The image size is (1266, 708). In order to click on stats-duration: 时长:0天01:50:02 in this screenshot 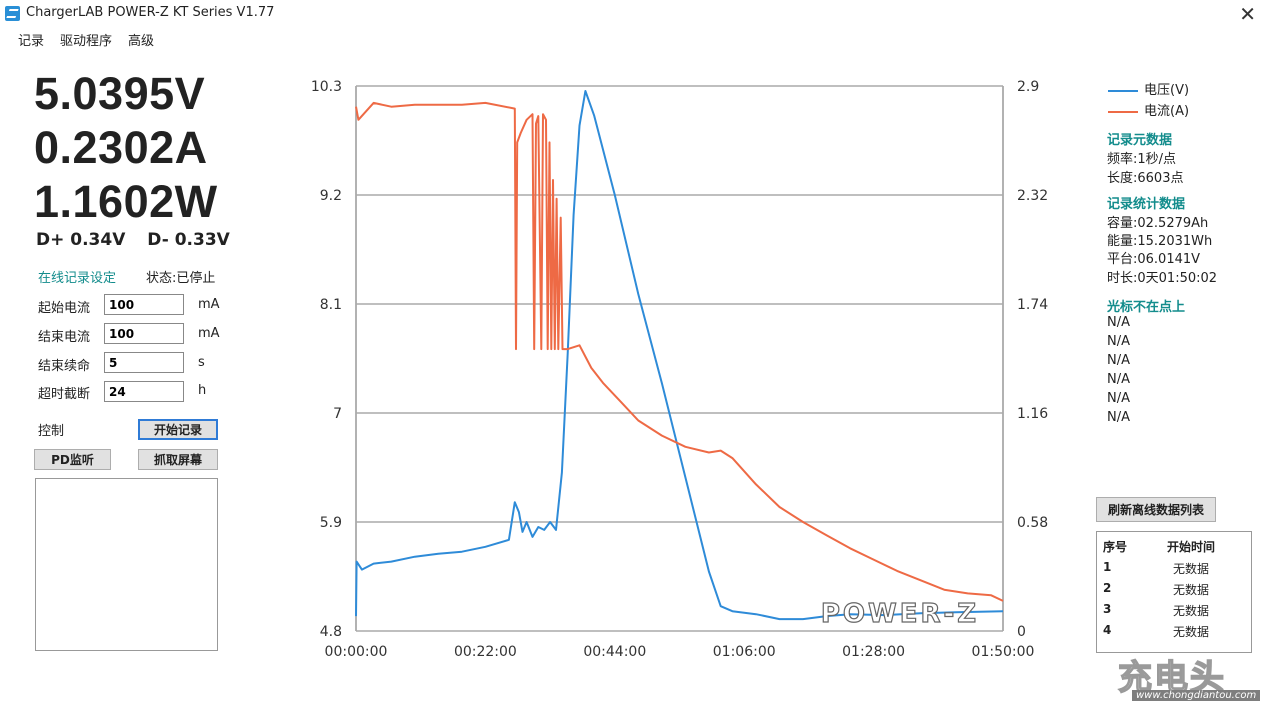, I will do `click(1162, 278)`.